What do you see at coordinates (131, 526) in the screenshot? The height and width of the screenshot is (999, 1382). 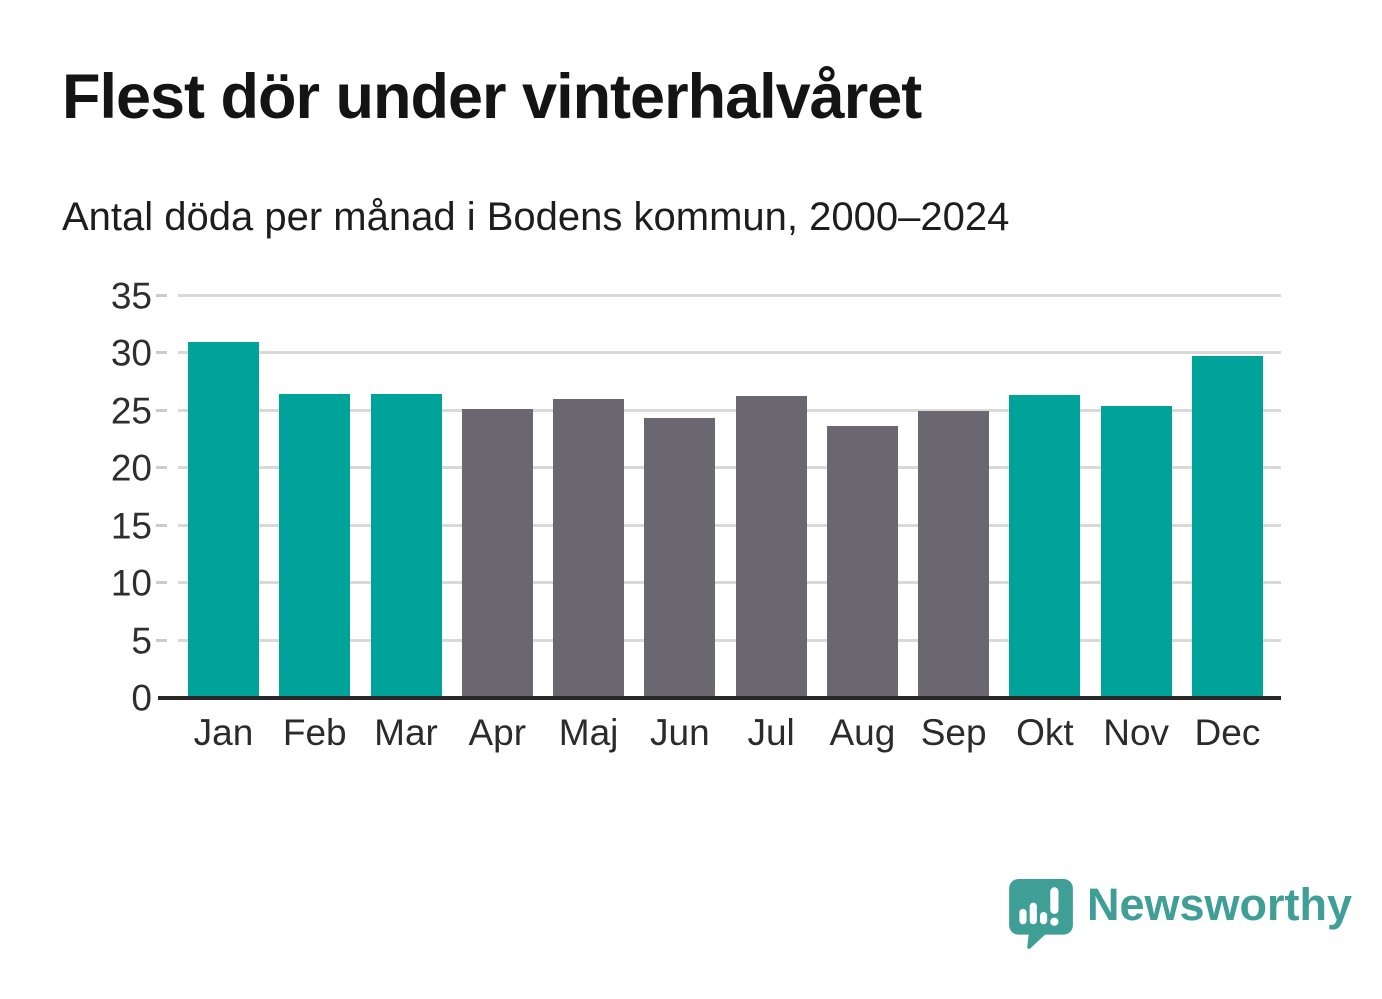 I see `y-axis-label-15: 15` at bounding box center [131, 526].